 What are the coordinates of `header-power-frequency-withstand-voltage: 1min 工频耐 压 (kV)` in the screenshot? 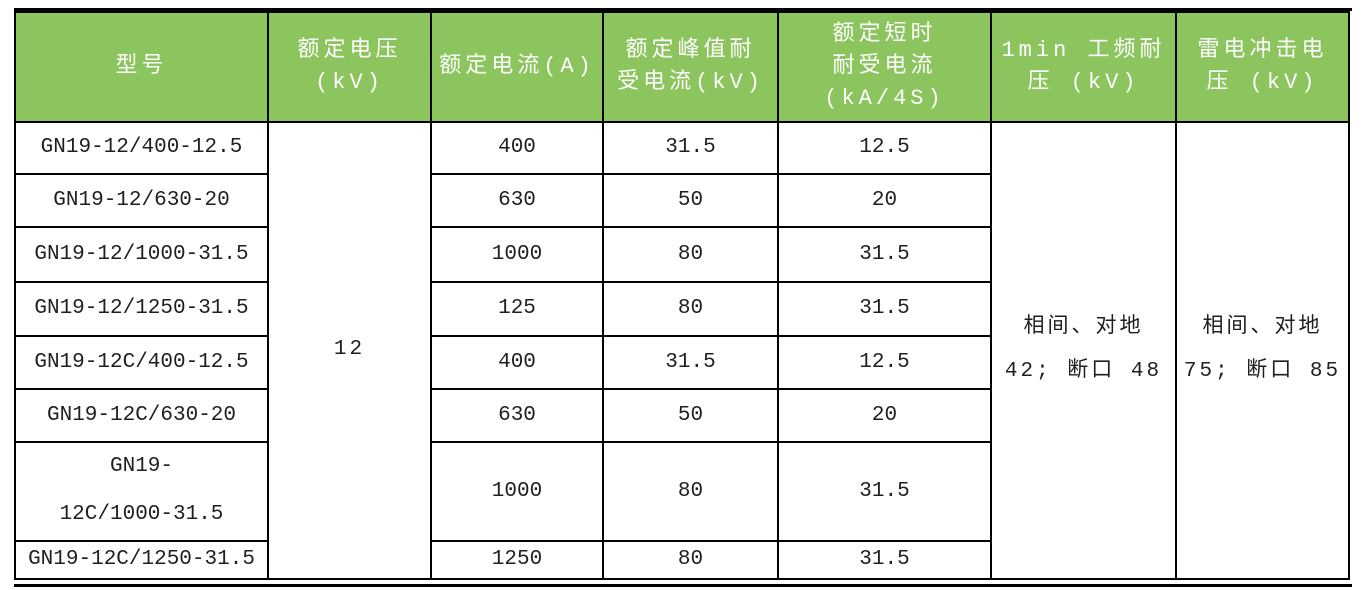 It's located at (1083, 67).